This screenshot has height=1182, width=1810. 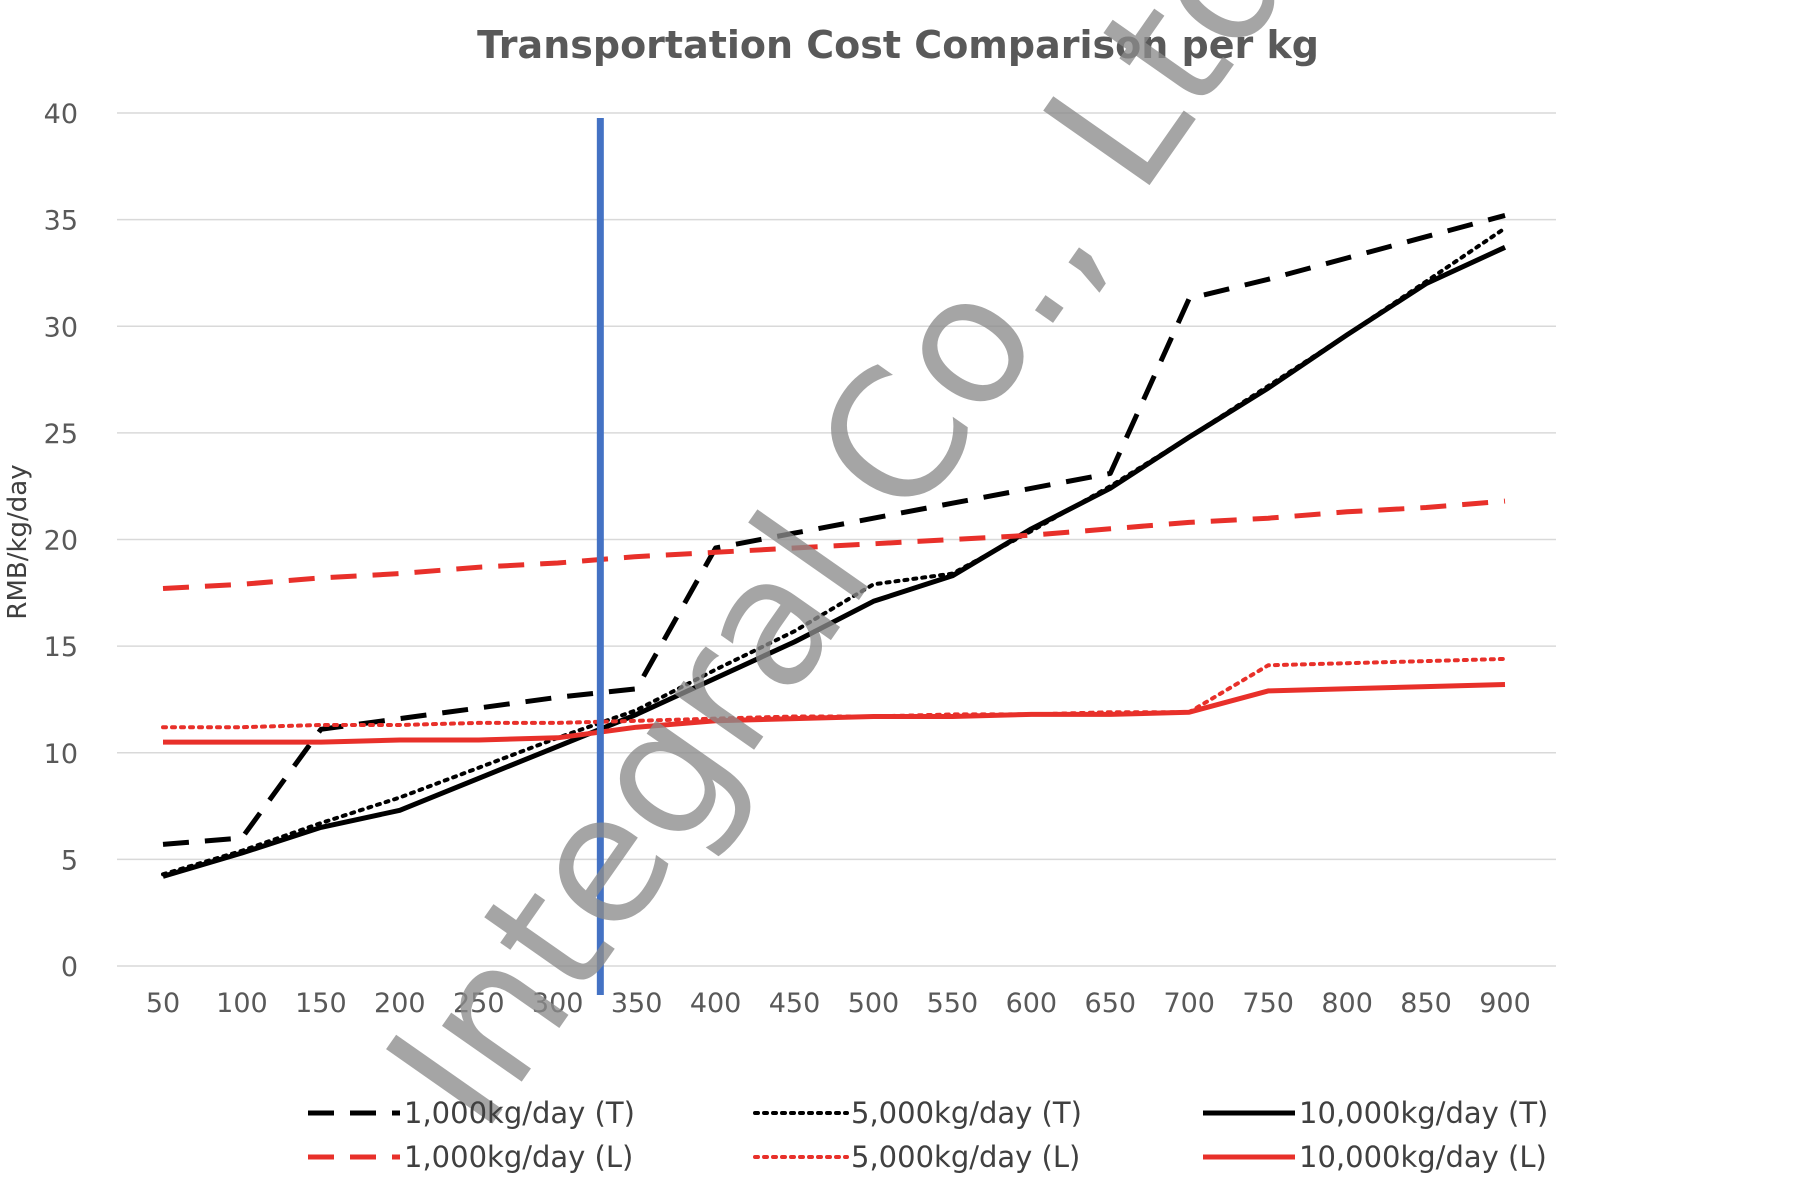 What do you see at coordinates (1423, 1157) in the screenshot?
I see `legend-label-5: 10,000kg/day (L)` at bounding box center [1423, 1157].